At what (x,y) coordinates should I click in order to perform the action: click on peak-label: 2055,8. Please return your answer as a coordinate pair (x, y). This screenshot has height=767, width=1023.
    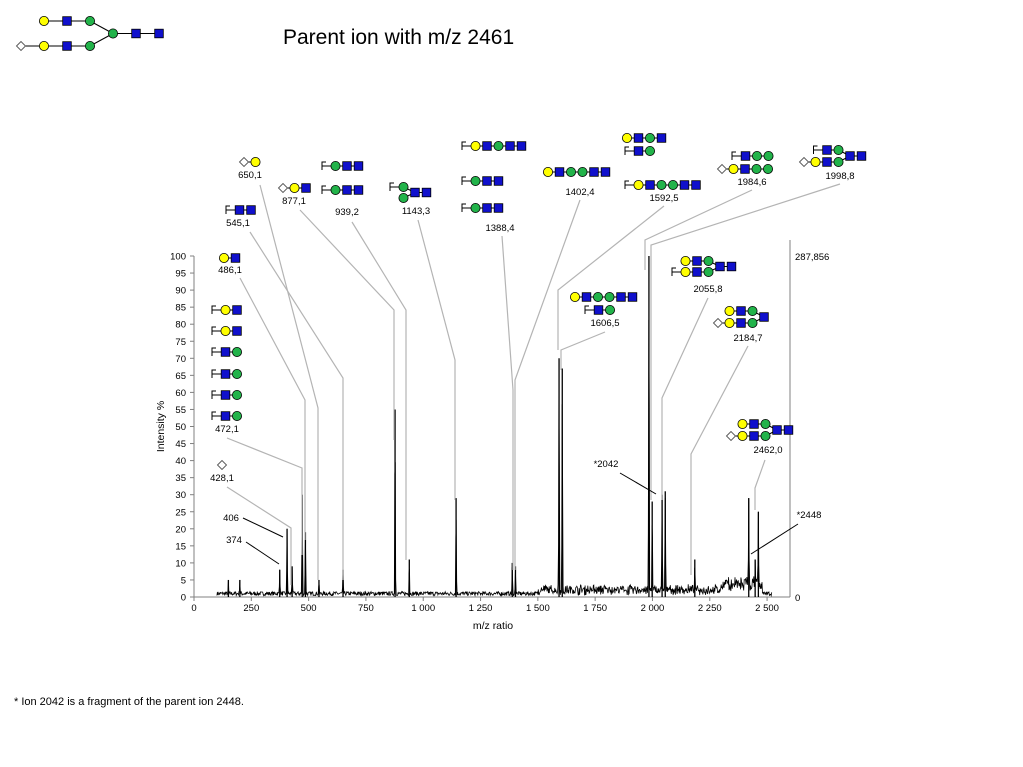
    Looking at the image, I should click on (707, 289).